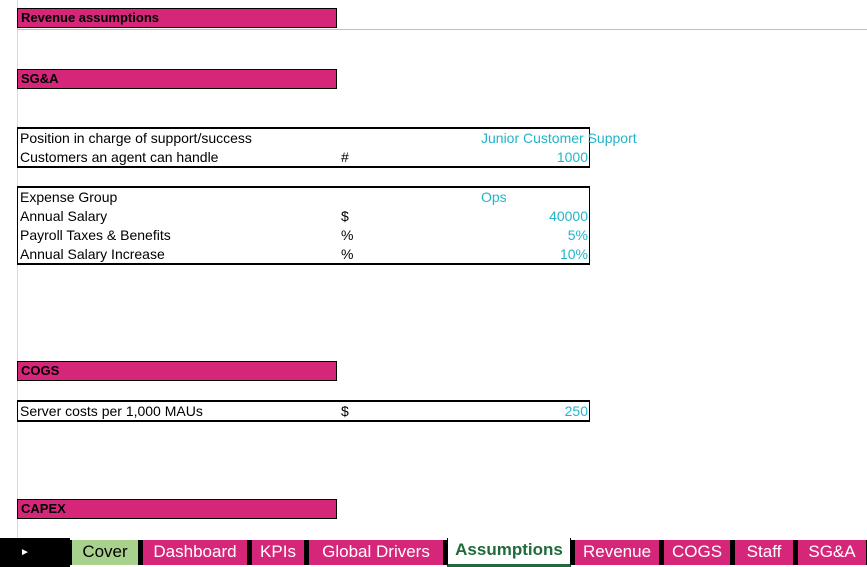  What do you see at coordinates (697, 552) in the screenshot?
I see `tab-cogs: COGS` at bounding box center [697, 552].